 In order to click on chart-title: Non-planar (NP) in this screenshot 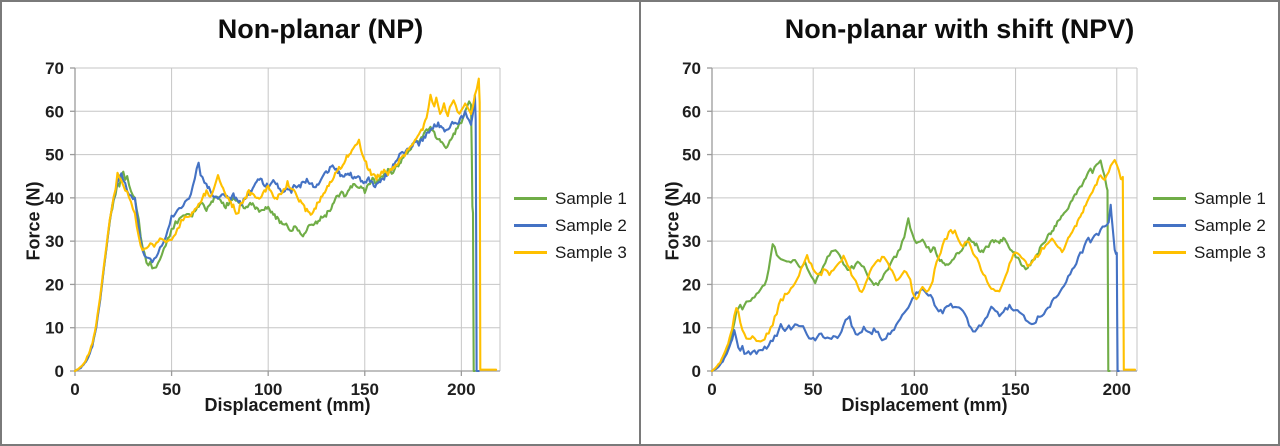, I will do `click(320, 29)`.